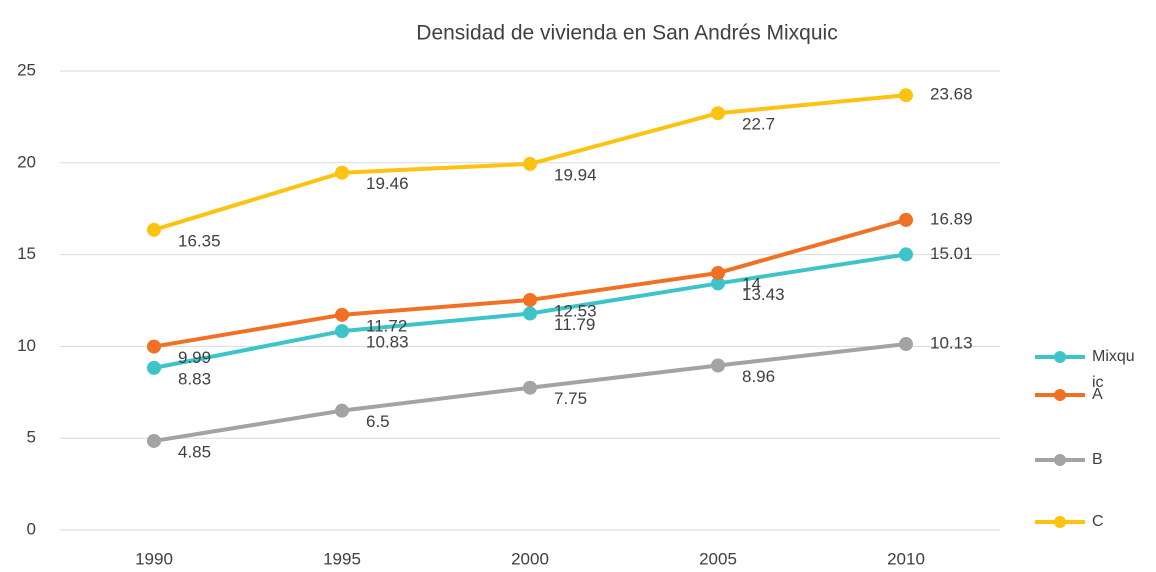 Image resolution: width=1156 pixels, height=572 pixels. What do you see at coordinates (1098, 521) in the screenshot?
I see `legend-label: C` at bounding box center [1098, 521].